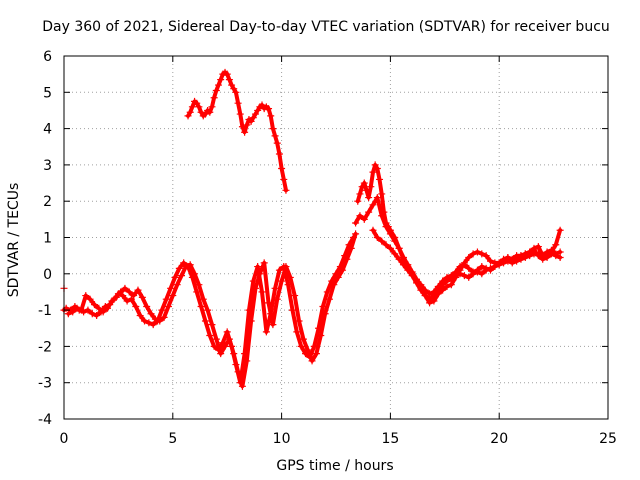  I want to click on y-tick-label: -1, so click(45, 311).